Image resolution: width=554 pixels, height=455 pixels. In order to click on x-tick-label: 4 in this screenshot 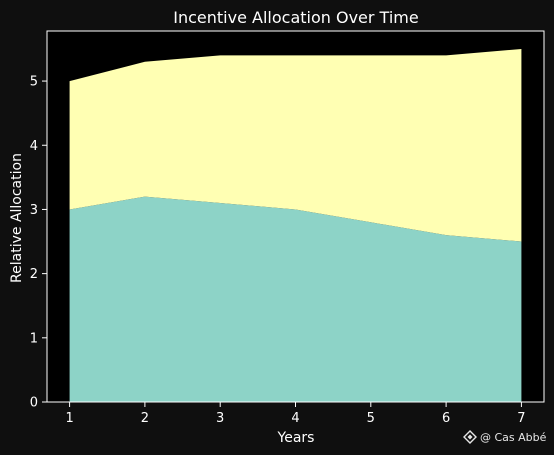, I will do `click(295, 418)`.